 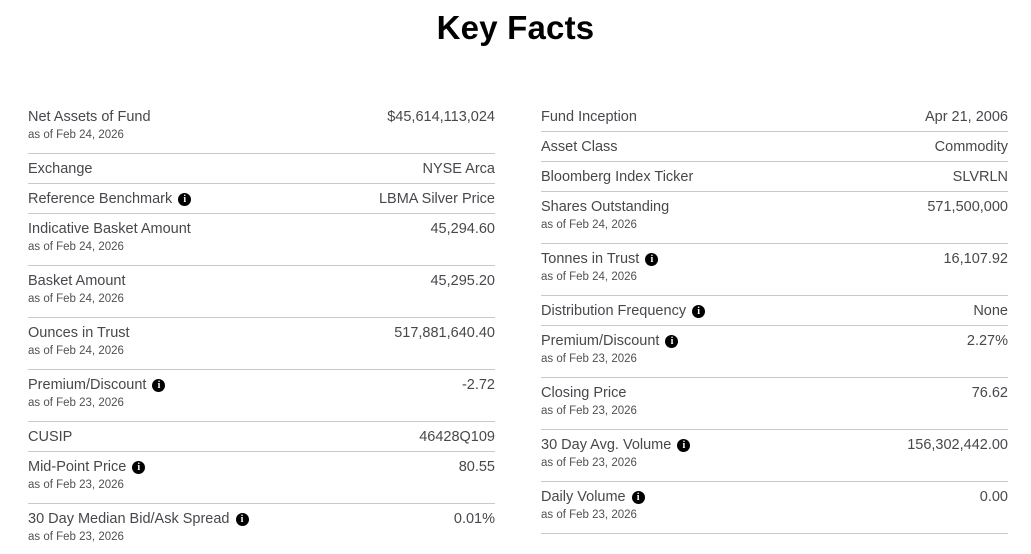 I want to click on fact-value: NYSE Arca, so click(x=458, y=169).